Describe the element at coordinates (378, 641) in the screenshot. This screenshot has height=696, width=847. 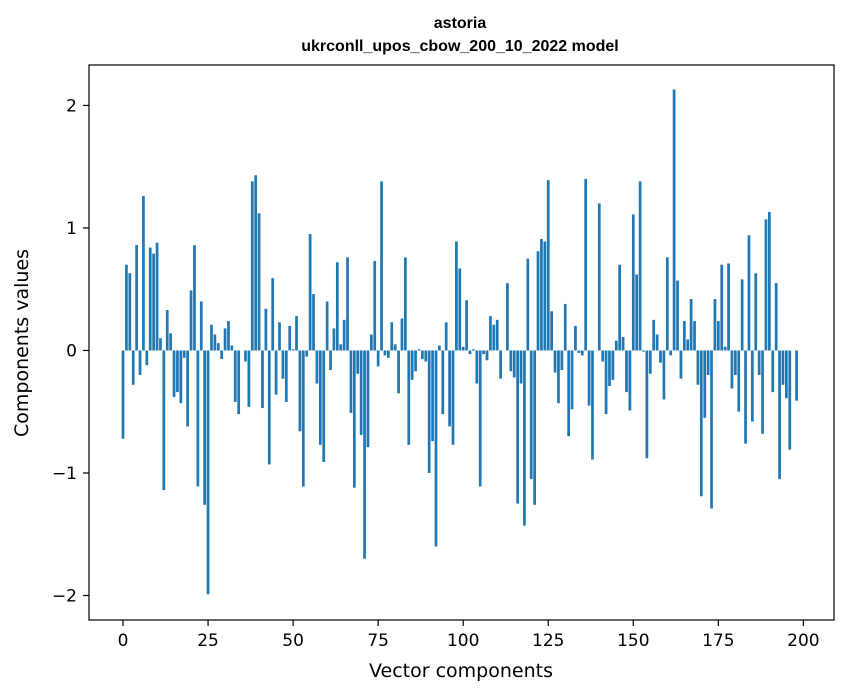
I see `x-tick-label: 75` at that location.